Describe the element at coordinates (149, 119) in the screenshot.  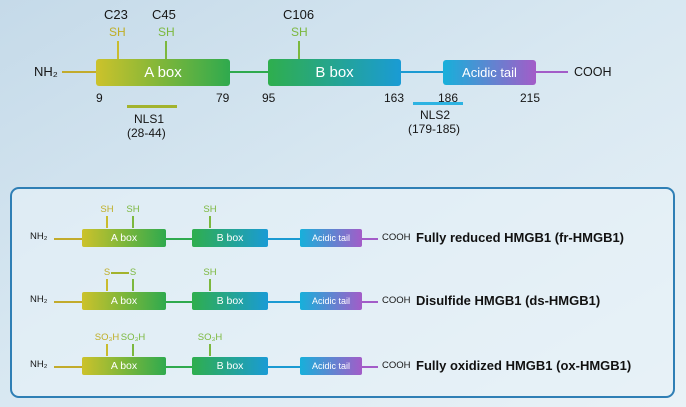
I see `nls1-label: NLS1` at that location.